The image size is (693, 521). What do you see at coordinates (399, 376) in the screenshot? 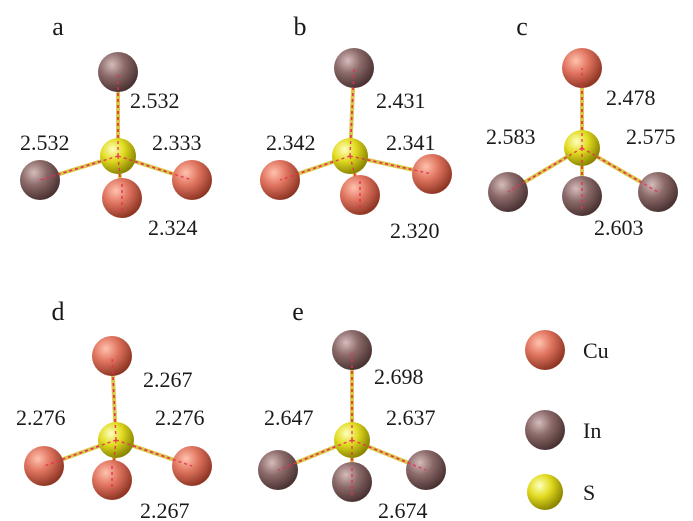
I see `bond-length-label: 2.698` at bounding box center [399, 376].